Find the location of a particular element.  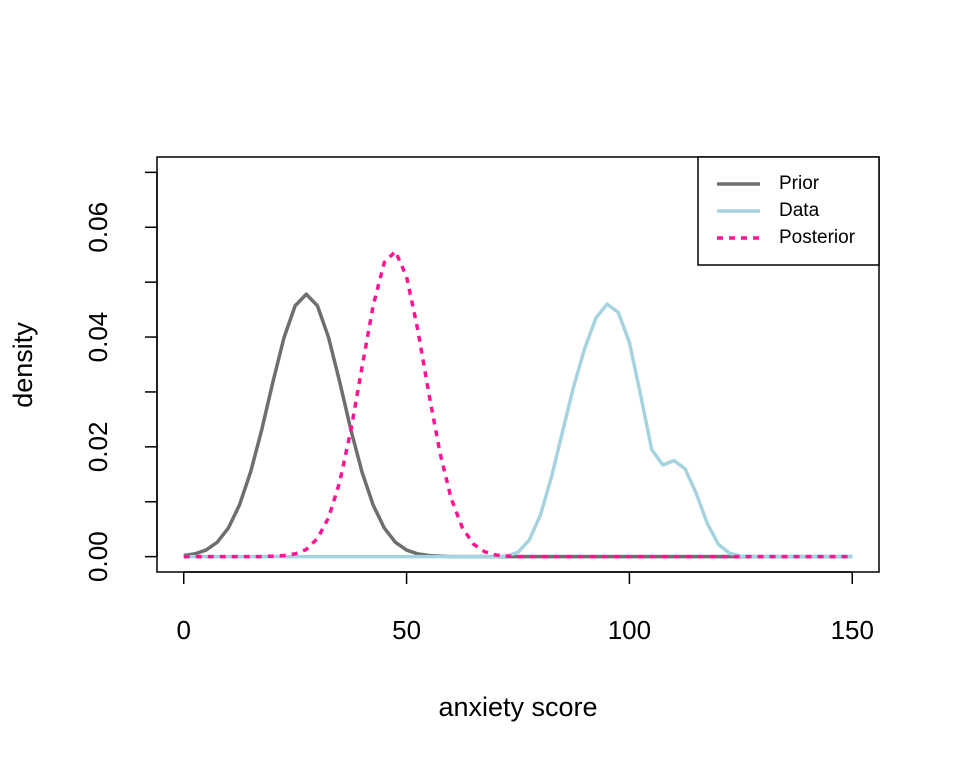

y-tick-label: 0.04 is located at coordinates (98, 337).